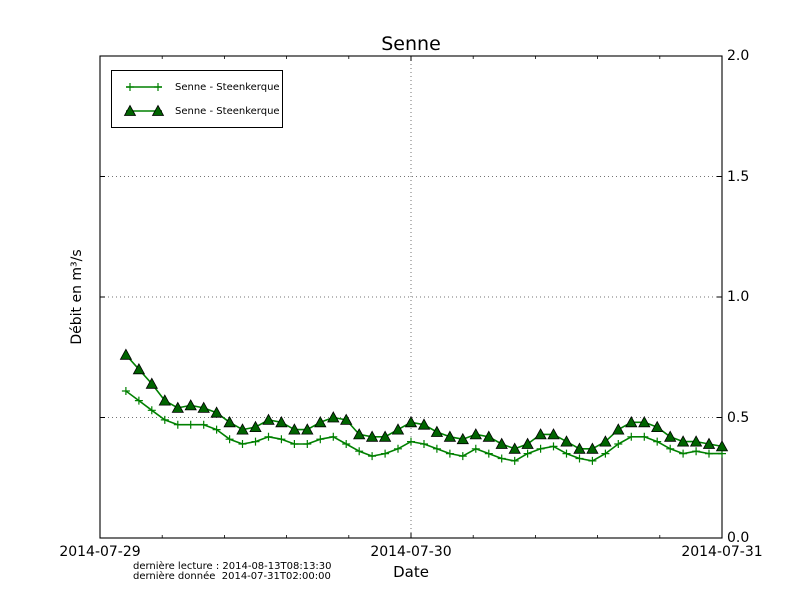 The width and height of the screenshot is (800, 600). I want to click on y-tick-label: 0.0, so click(738, 538).